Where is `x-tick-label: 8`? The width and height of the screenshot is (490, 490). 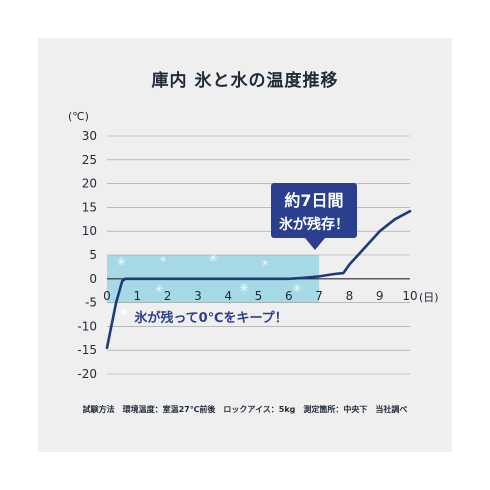 x-tick-label: 8 is located at coordinates (350, 296).